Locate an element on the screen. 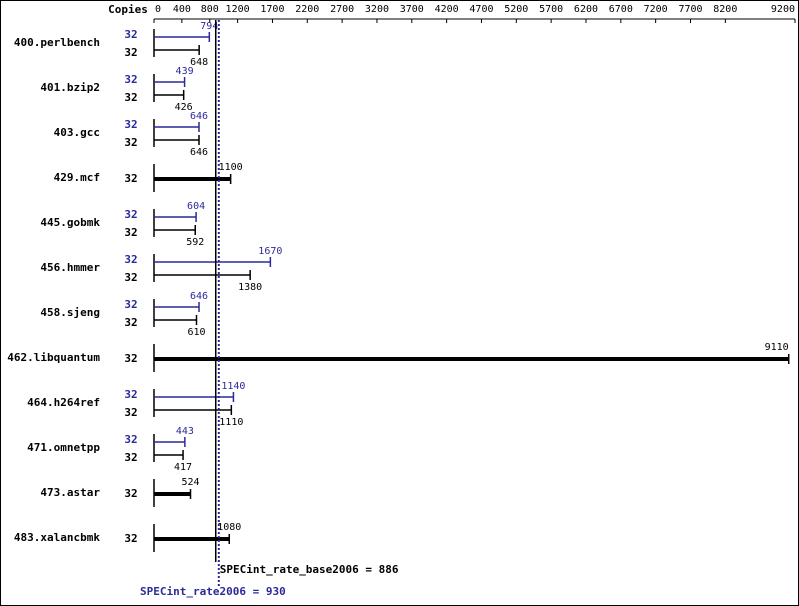  value-label: 1080 is located at coordinates (229, 527).